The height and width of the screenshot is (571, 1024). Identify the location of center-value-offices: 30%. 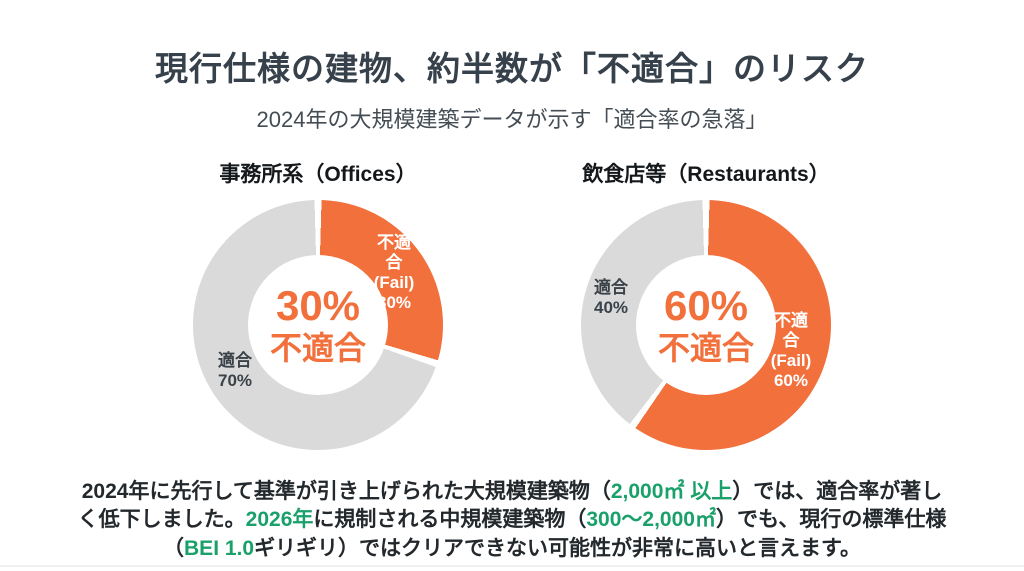
(318, 306).